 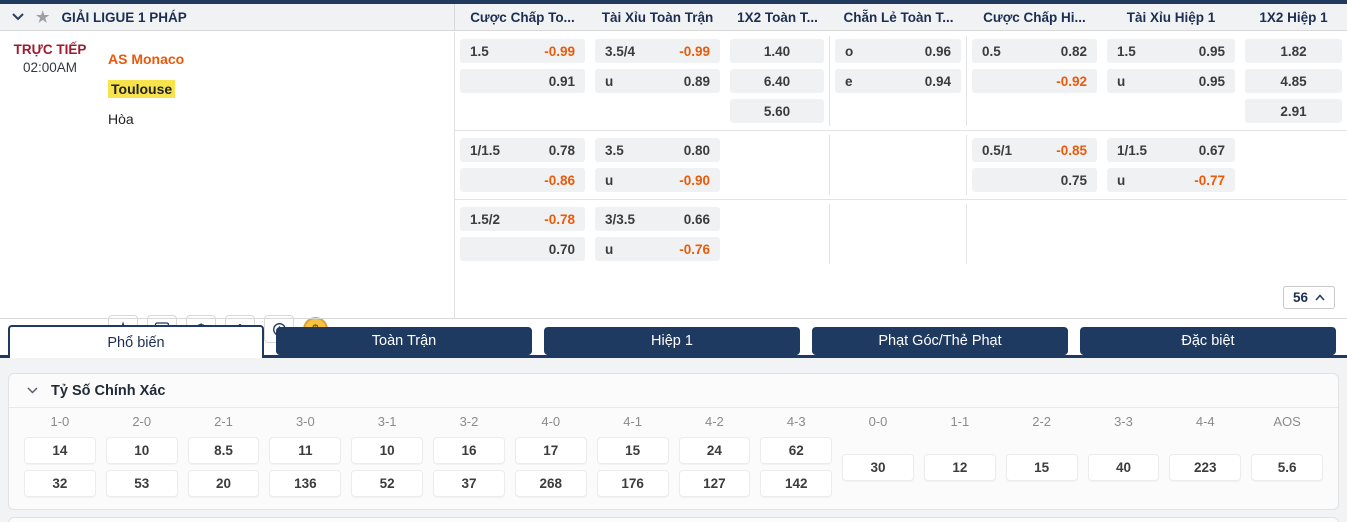 What do you see at coordinates (522, 180) in the screenshot?
I see `odds-cell: -0.86` at bounding box center [522, 180].